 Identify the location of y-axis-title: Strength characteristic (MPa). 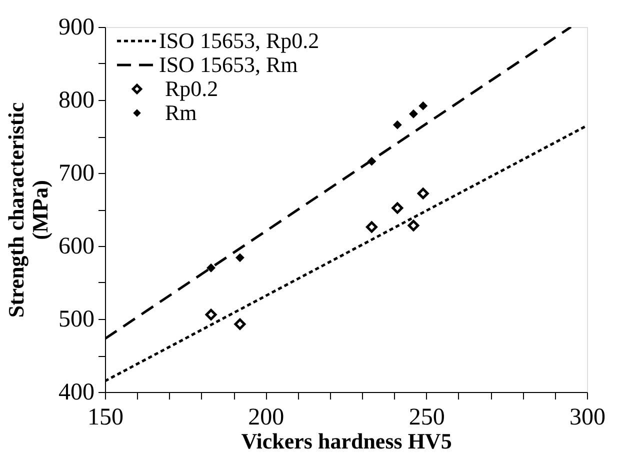
(28, 210).